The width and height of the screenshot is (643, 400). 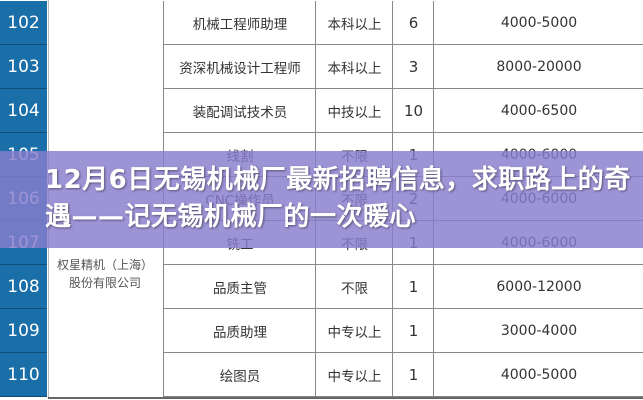 What do you see at coordinates (538, 111) in the screenshot?
I see `salary-cell: 4000-6500` at bounding box center [538, 111].